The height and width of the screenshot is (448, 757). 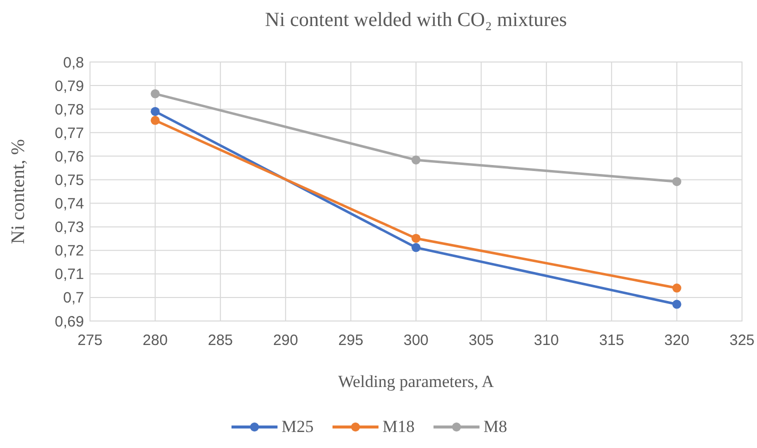 I want to click on chart-title: Ni content welded with CO₂ mixtures, so click(x=416, y=20).